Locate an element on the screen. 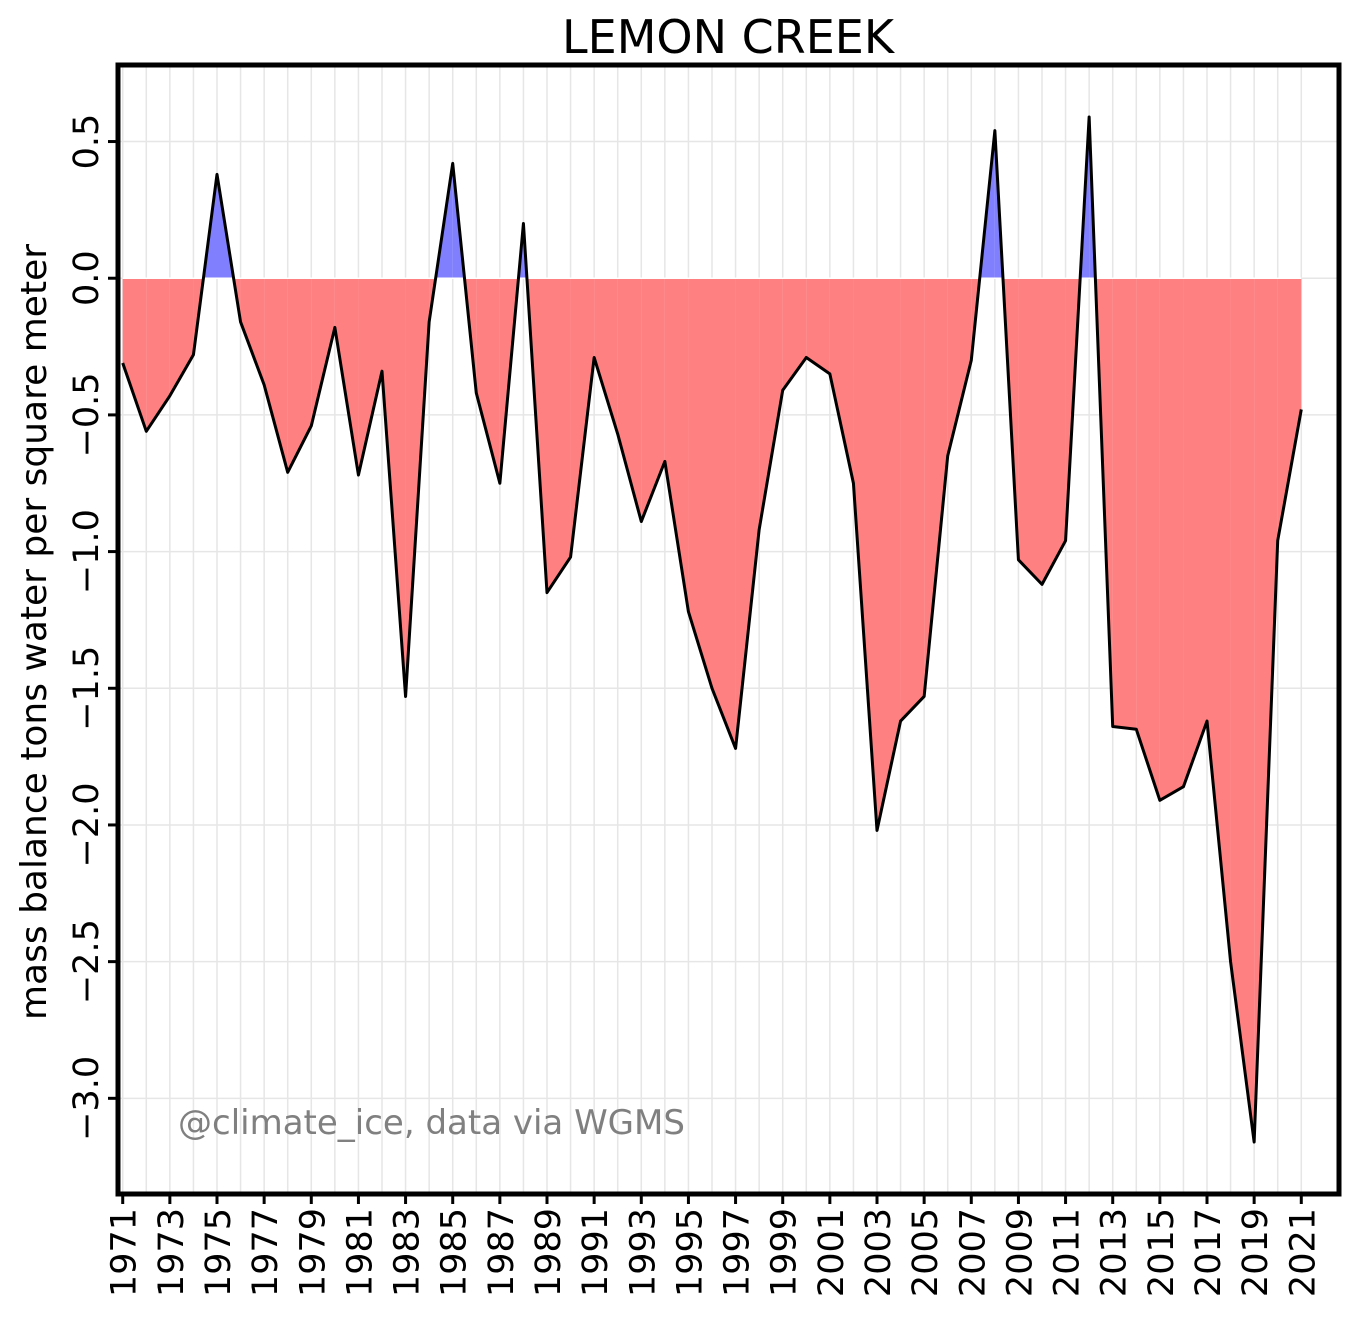  x-tick-label: 2001 is located at coordinates (832, 1252).